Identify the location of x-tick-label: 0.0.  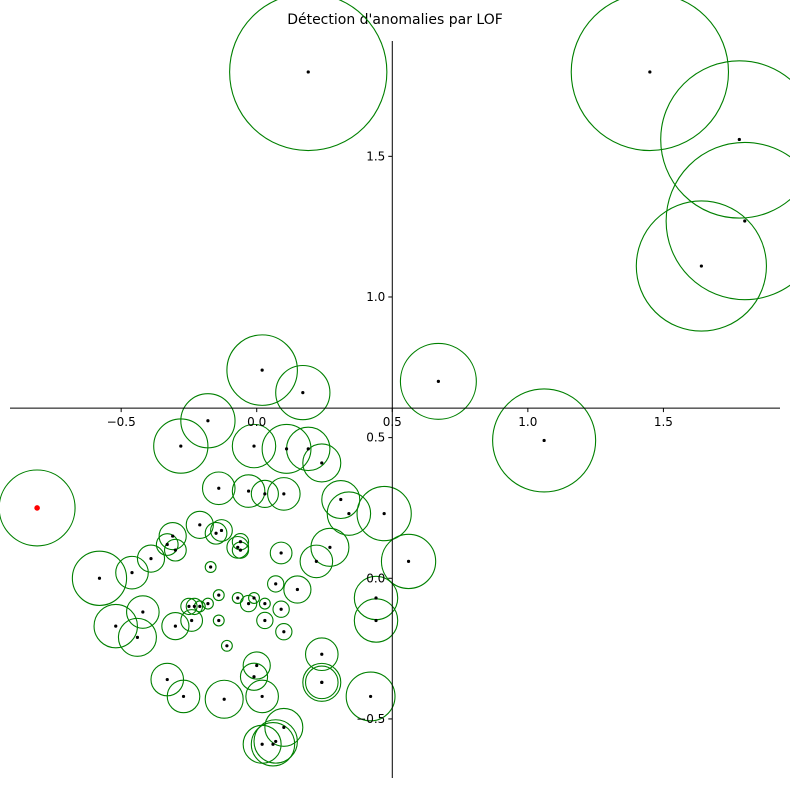
(256, 422).